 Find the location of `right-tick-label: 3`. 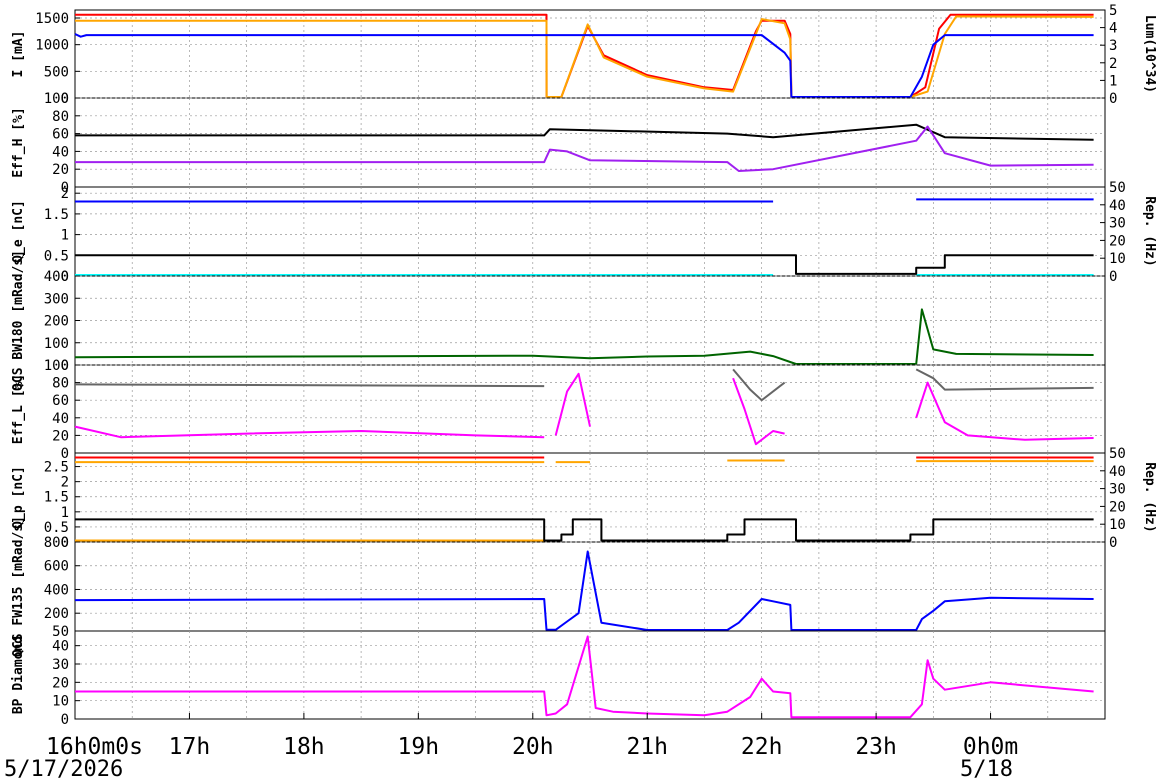

right-tick-label: 3 is located at coordinates (1113, 46).